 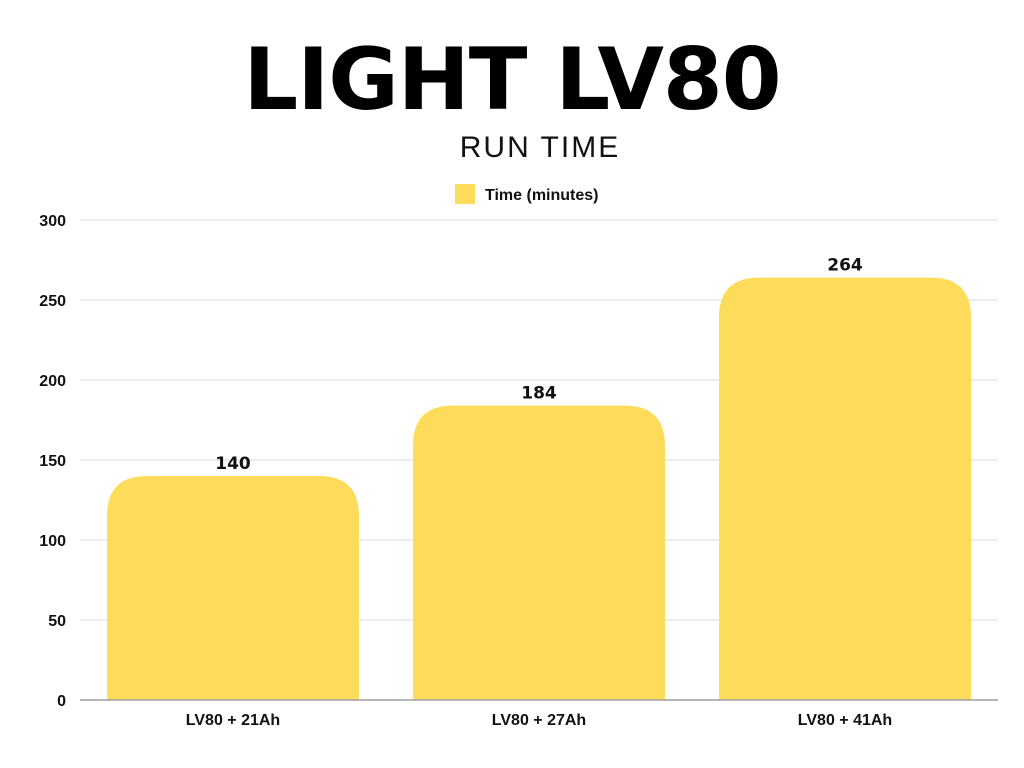 What do you see at coordinates (57, 621) in the screenshot?
I see `y-tick-label-50: 50` at bounding box center [57, 621].